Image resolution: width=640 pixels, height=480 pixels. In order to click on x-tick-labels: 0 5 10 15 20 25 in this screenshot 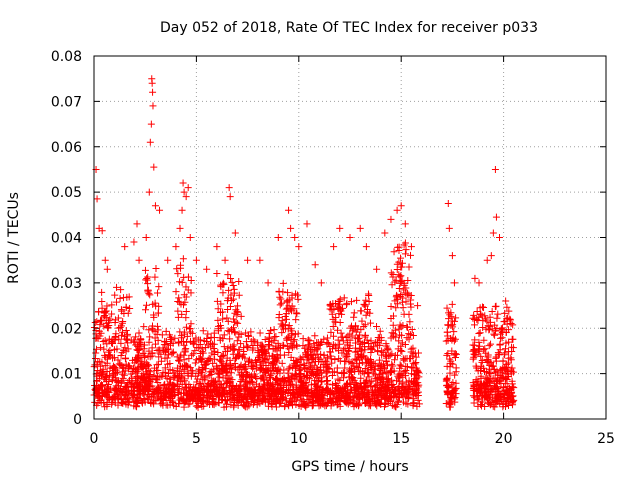, I will do `click(352, 439)`.